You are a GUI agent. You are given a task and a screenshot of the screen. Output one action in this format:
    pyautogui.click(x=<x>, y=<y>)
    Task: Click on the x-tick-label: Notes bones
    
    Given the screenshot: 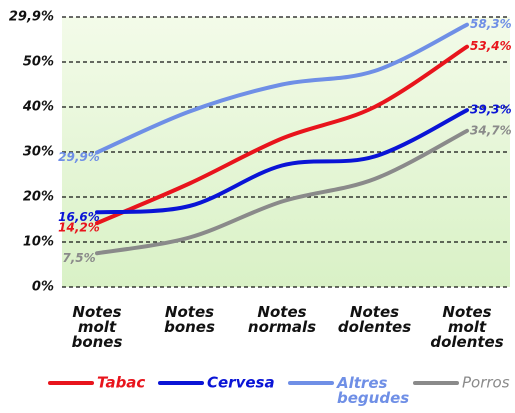 What is the action you would take?
    pyautogui.click(x=189, y=319)
    